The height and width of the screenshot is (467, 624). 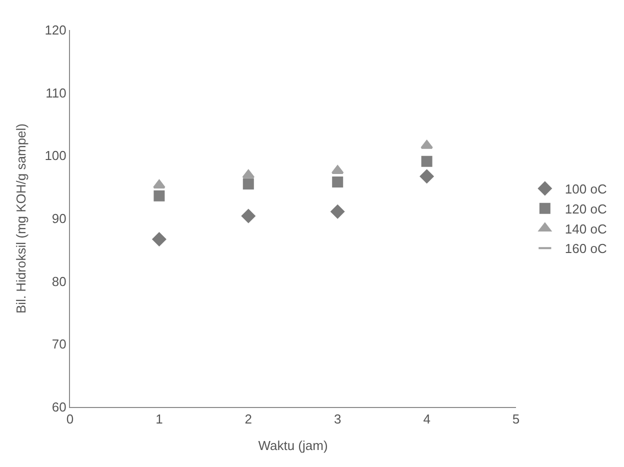 I want to click on legend-label: 160 oC, so click(x=585, y=248).